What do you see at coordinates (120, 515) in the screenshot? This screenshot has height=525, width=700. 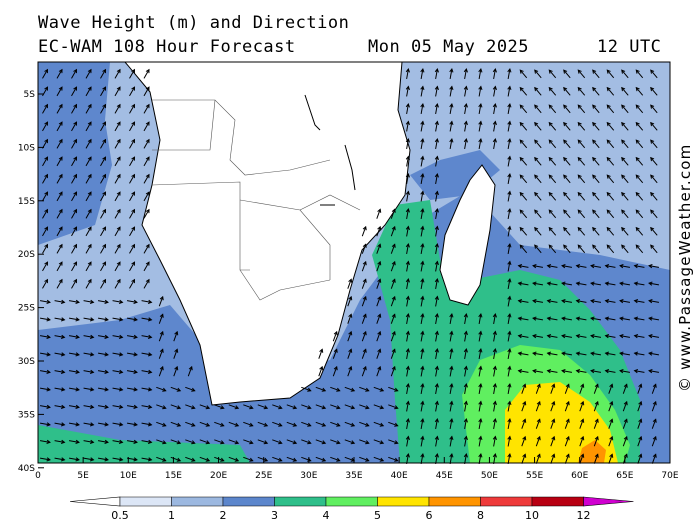 I see `colorbar-label: 0.5` at bounding box center [120, 515].